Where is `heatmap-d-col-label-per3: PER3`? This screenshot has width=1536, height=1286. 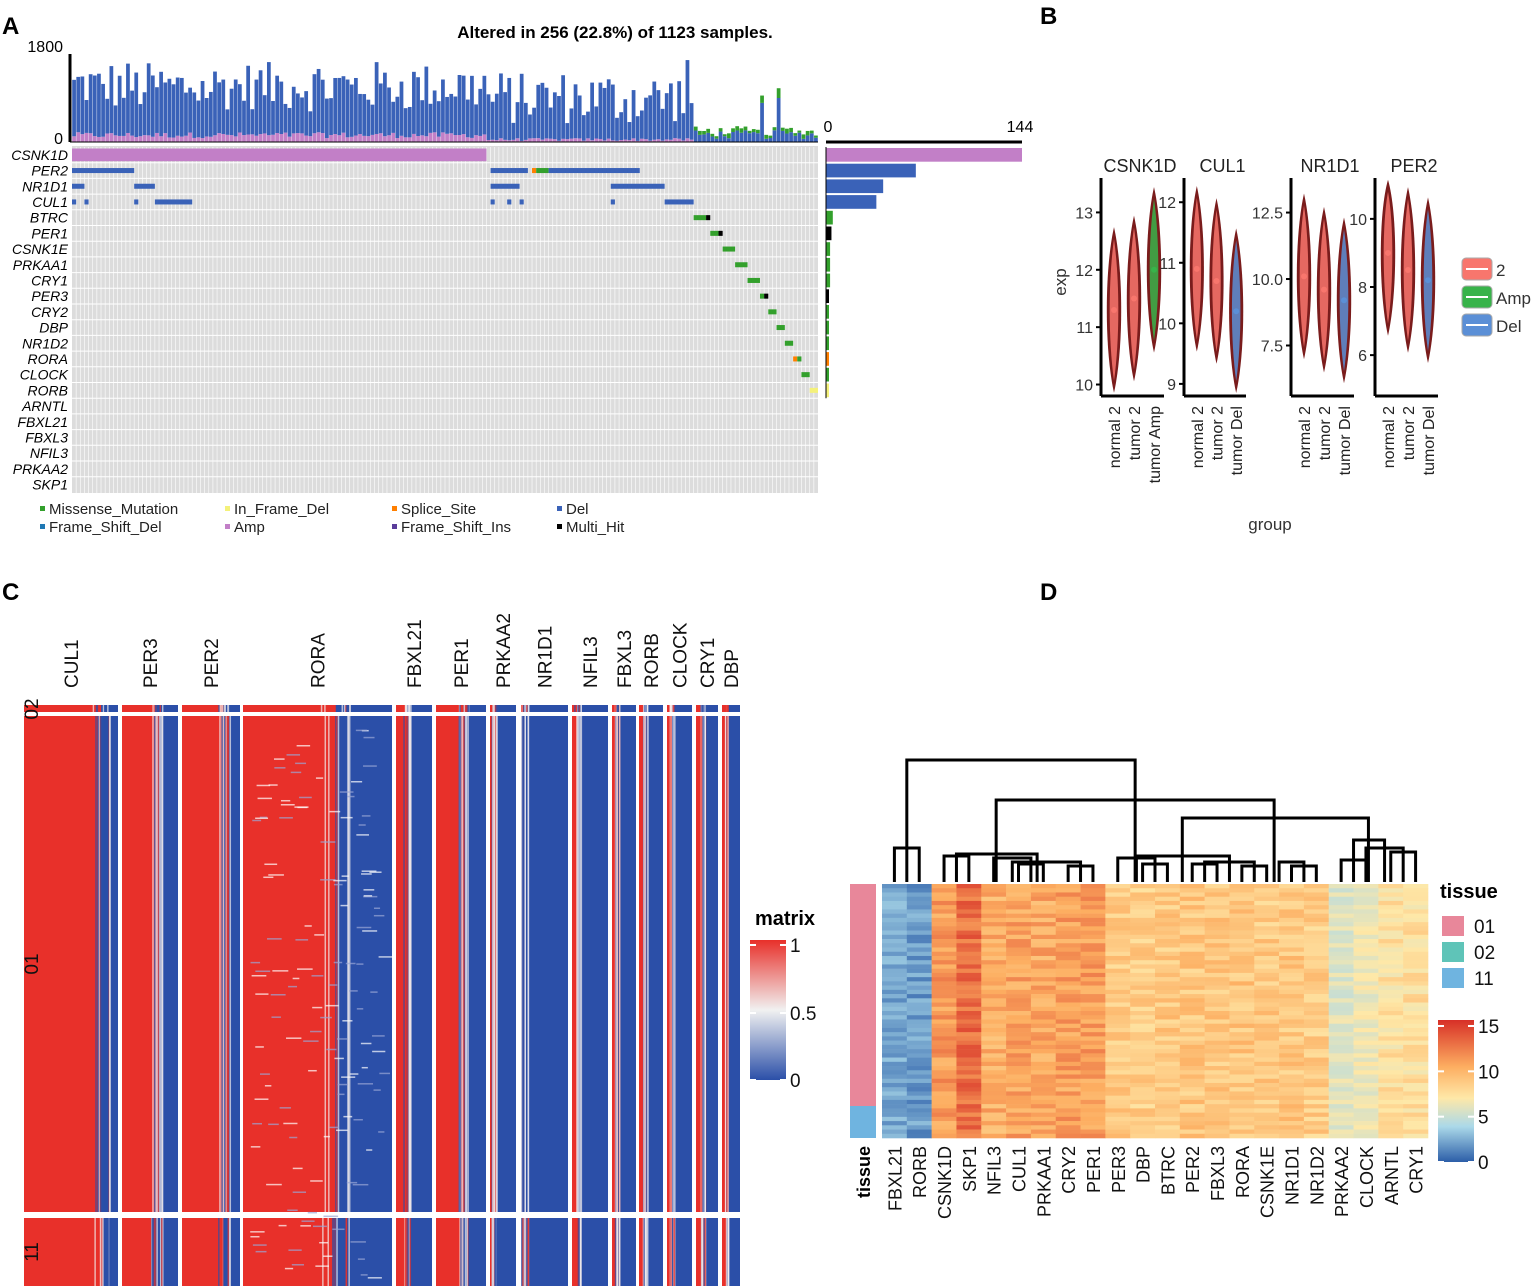
heatmap-d-col-label-per3: PER3 is located at coordinates (1119, 1169).